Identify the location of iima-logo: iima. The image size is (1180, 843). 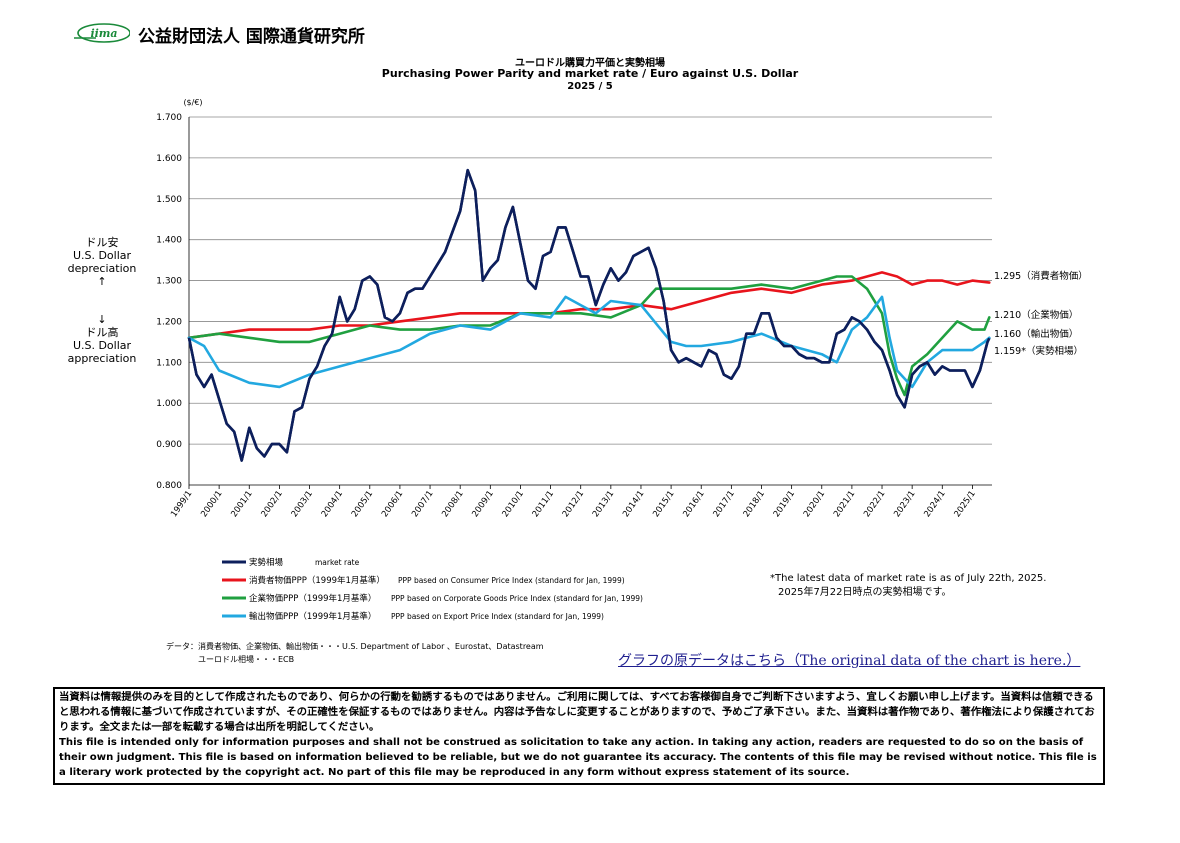
(102, 33).